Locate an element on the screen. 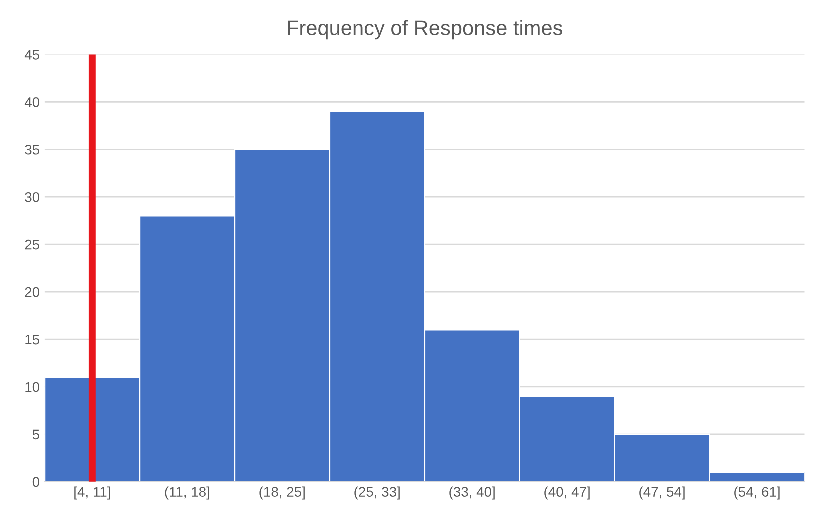  x-tick-label: (47, 54] is located at coordinates (662, 493).